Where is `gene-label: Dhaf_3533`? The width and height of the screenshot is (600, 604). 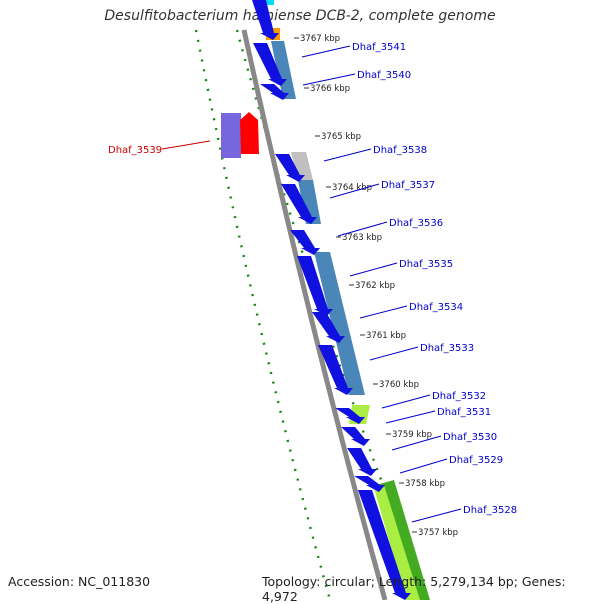 gene-label: Dhaf_3533 is located at coordinates (447, 348).